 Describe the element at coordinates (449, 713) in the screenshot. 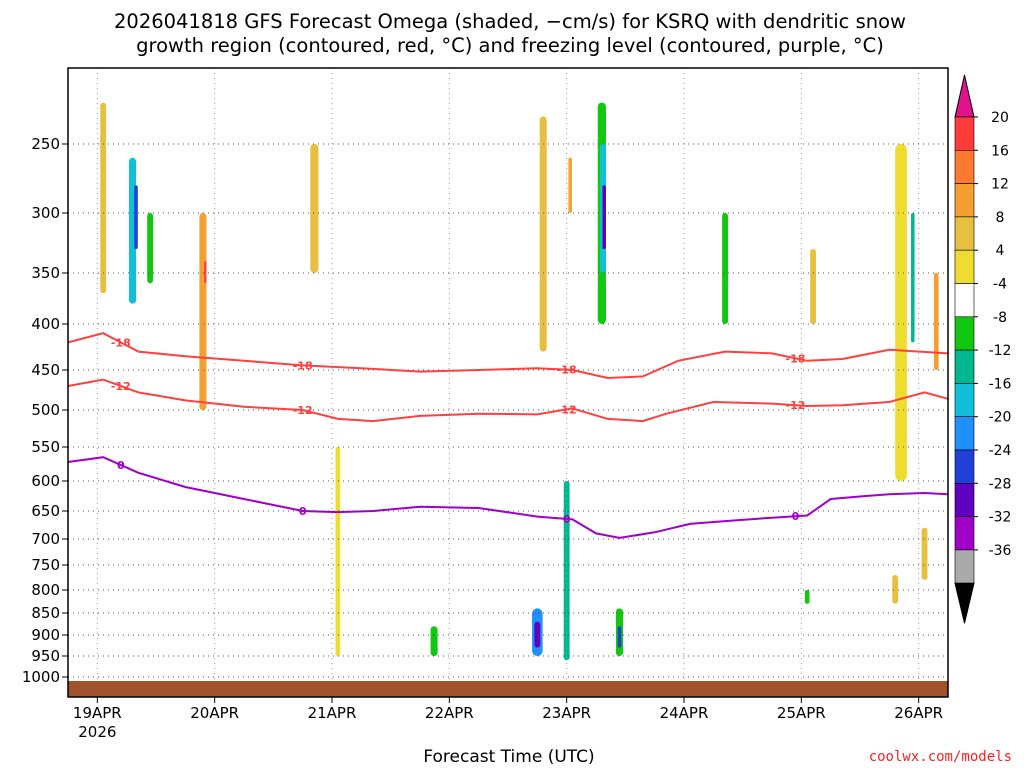

I see `x-tick-label-3: 22APR` at that location.